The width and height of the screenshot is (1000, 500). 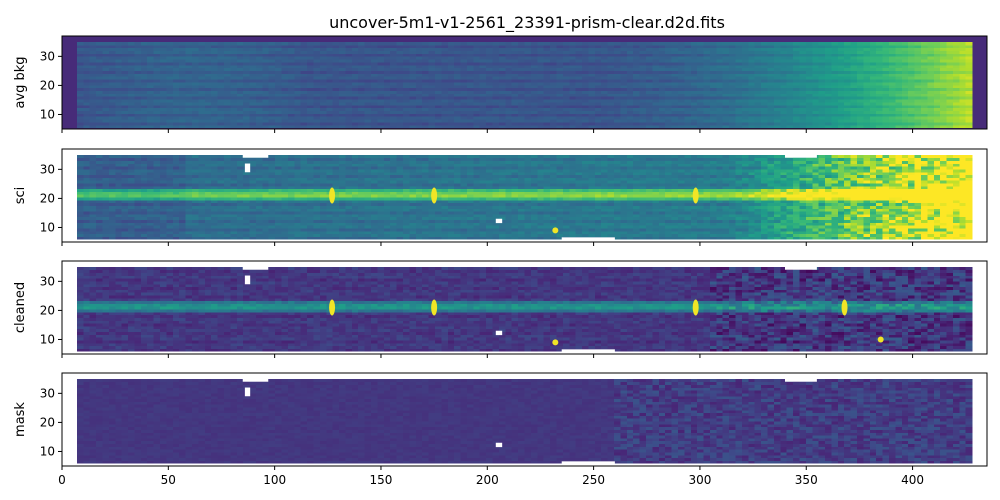 What do you see at coordinates (487, 480) in the screenshot?
I see `x-tick-label: 200` at bounding box center [487, 480].